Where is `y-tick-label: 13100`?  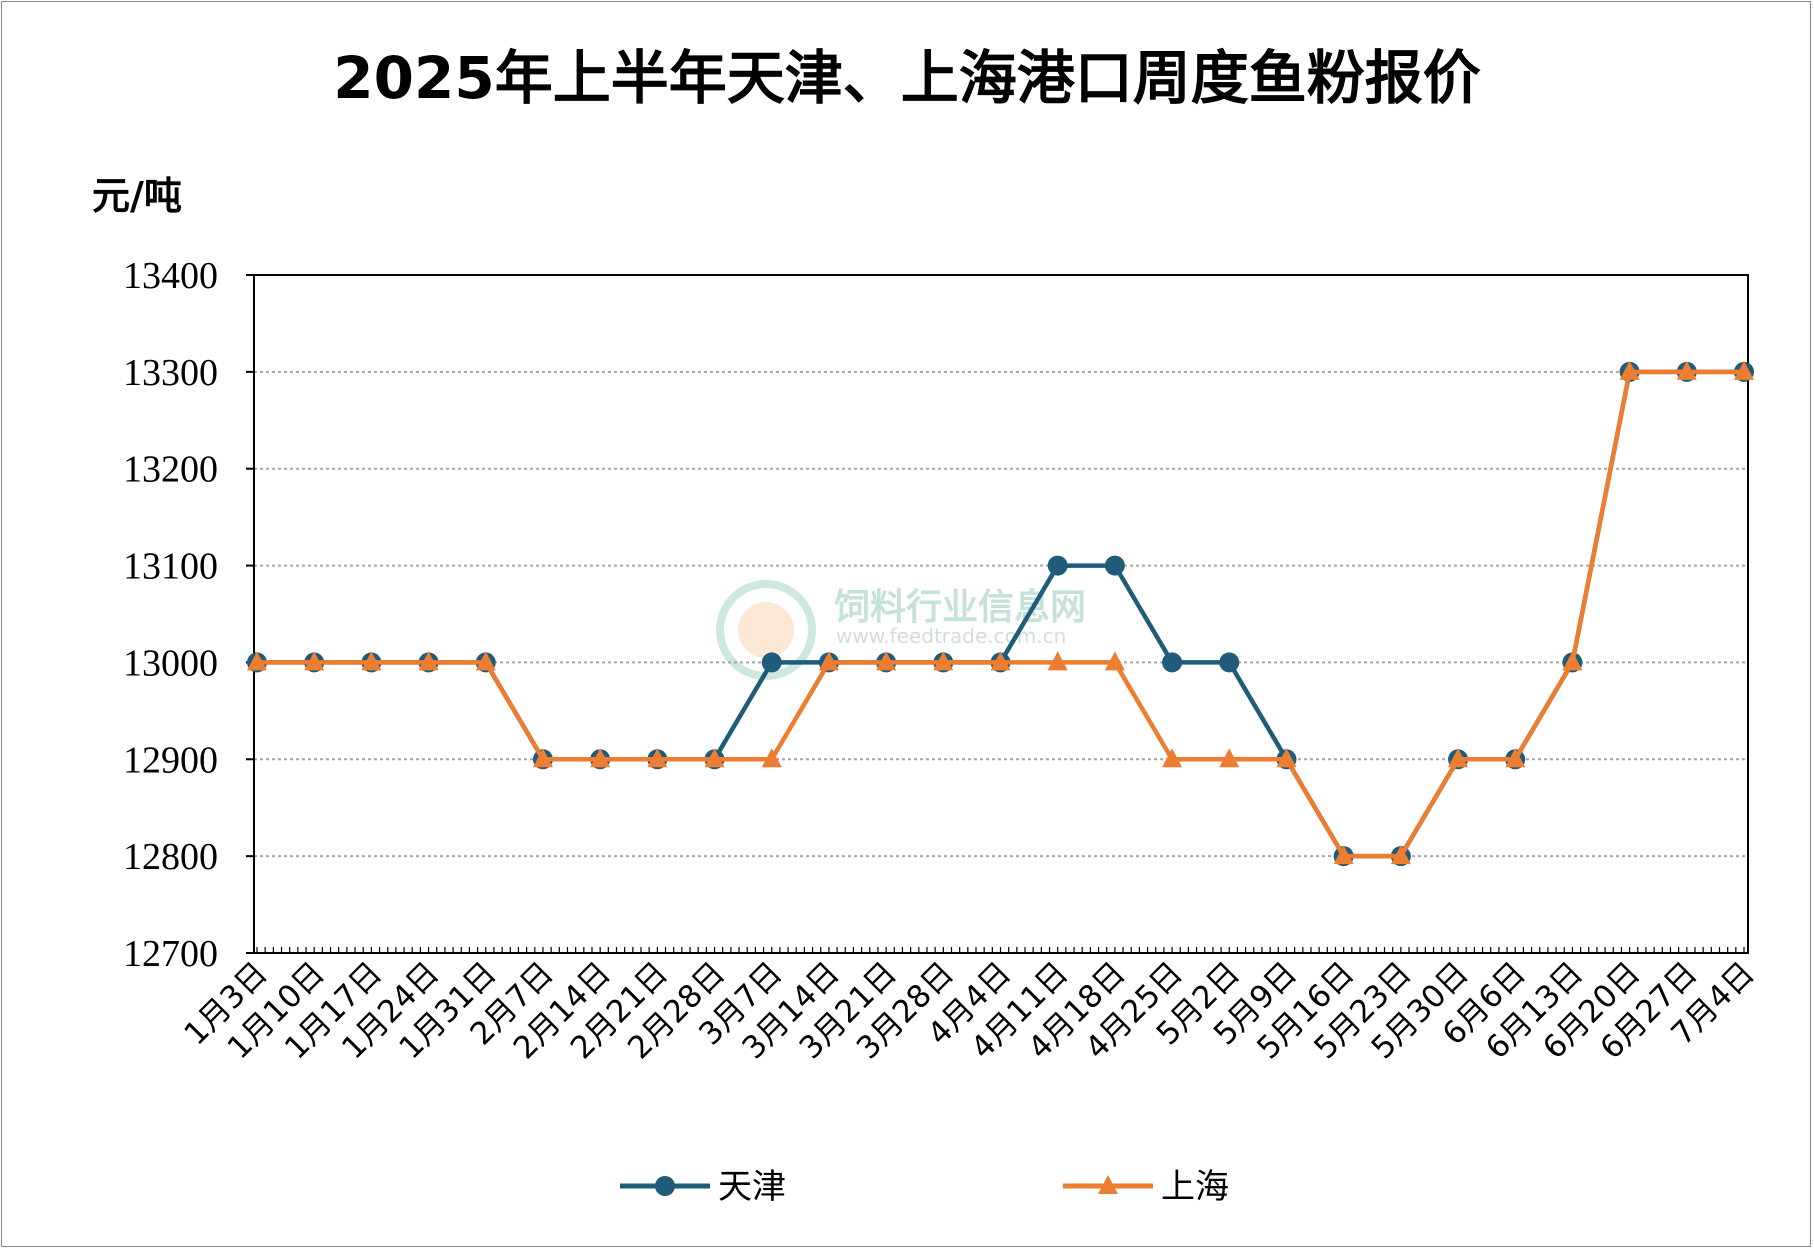
y-tick-label: 13100 is located at coordinates (170, 567).